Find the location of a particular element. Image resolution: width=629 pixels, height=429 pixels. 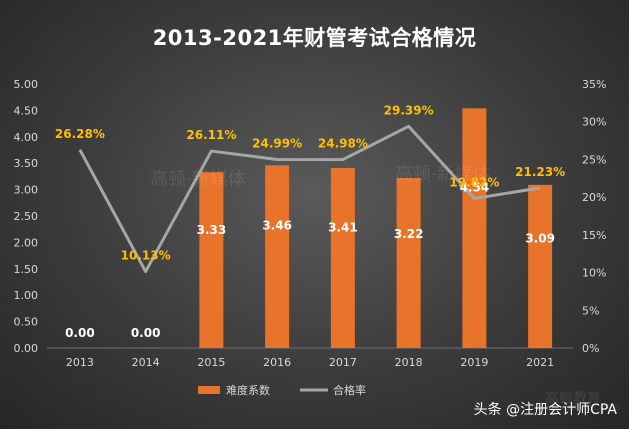

x-tick-label: 2021 is located at coordinates (540, 362).